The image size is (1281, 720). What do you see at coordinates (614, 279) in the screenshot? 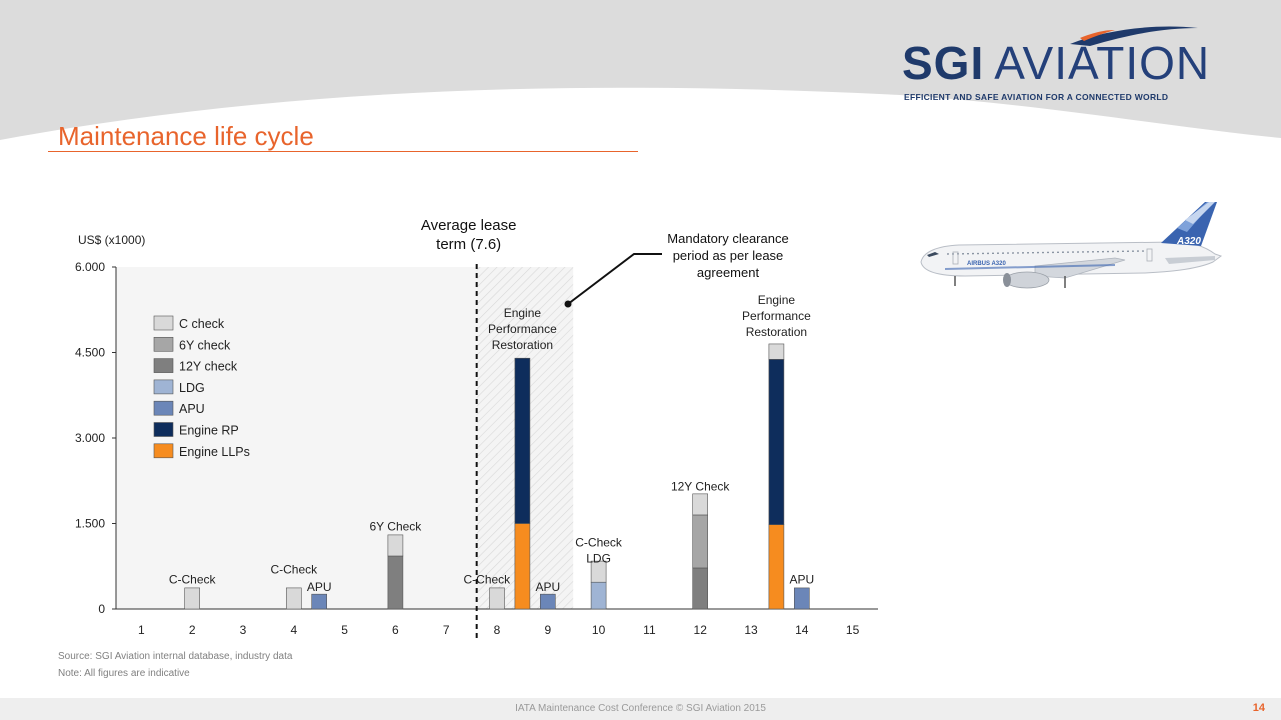
I see `clearance-callout-line` at bounding box center [614, 279].